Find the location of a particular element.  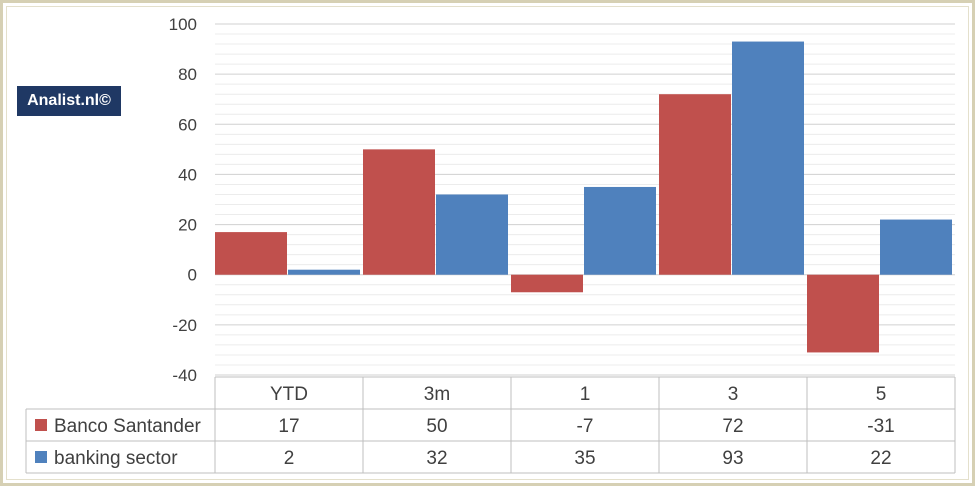

y-tick-label: 80 is located at coordinates (187, 74).